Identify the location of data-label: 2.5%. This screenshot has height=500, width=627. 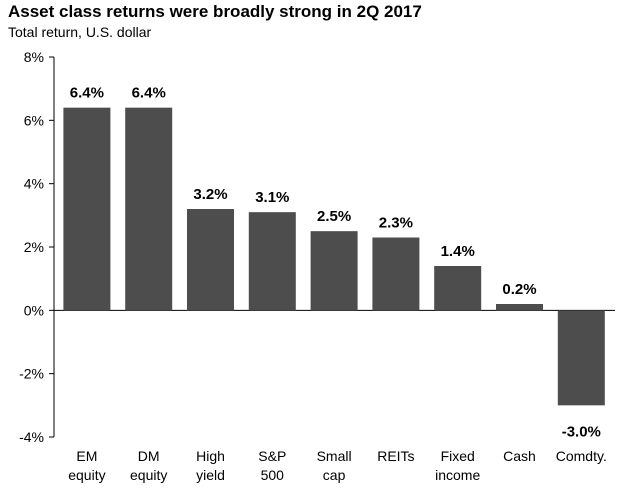
(334, 216).